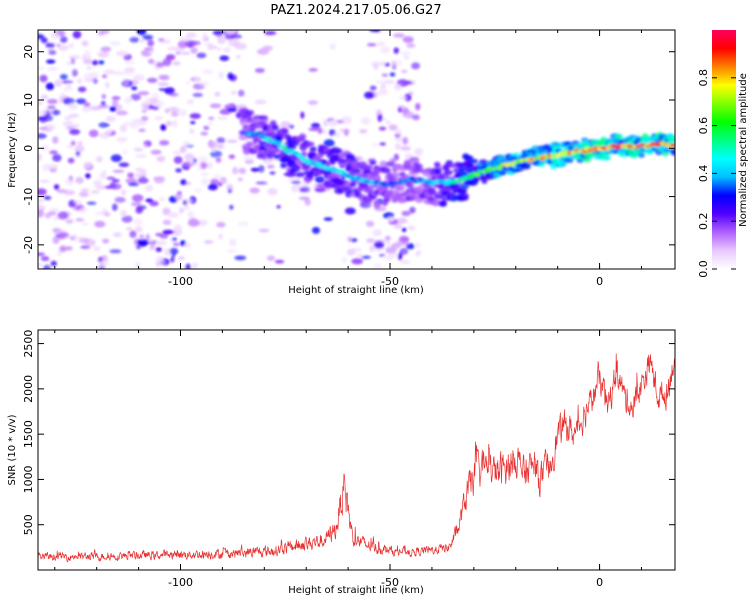  I want to click on colorbar-tick-label: 0.2, so click(703, 221).